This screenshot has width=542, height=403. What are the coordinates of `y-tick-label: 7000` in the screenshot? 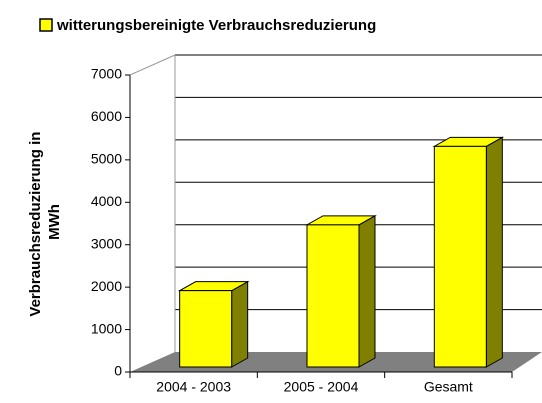 It's located at (106, 74).